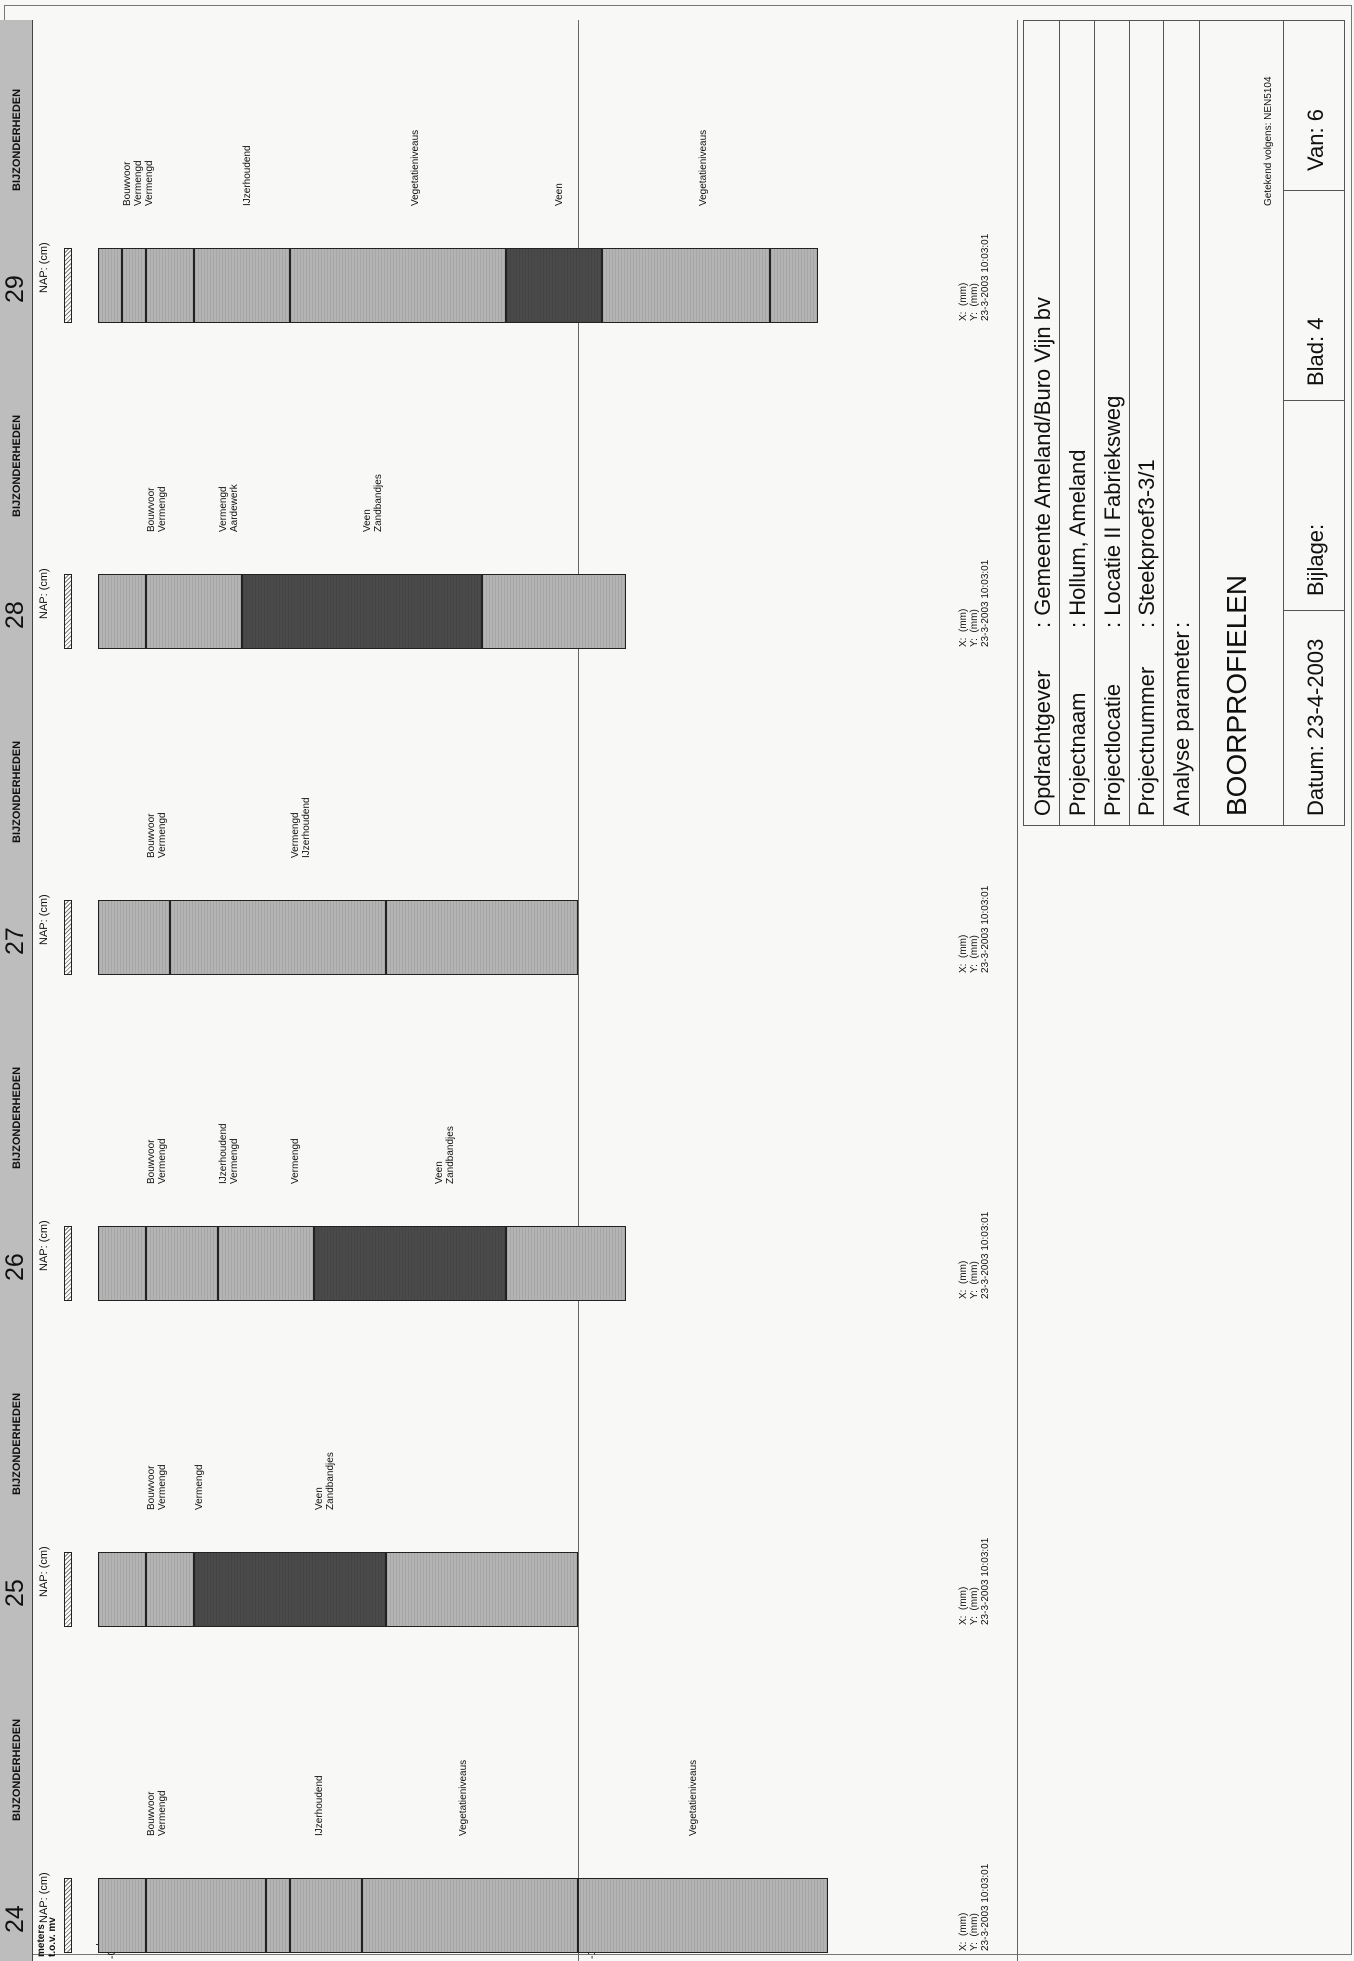 This screenshot has width=1354, height=1961. Describe the element at coordinates (1146, 741) in the screenshot. I see `projectnummer-label: Projectnummer` at that location.